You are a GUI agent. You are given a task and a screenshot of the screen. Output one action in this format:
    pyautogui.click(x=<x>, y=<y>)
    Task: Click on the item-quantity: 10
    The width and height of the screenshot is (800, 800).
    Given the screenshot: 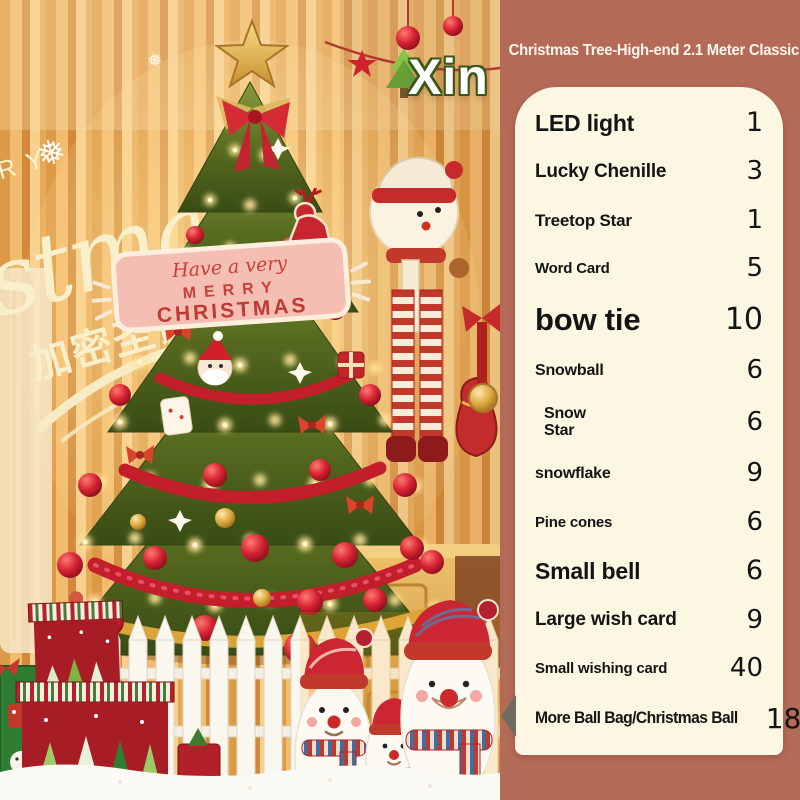 What is the action you would take?
    pyautogui.click(x=743, y=320)
    